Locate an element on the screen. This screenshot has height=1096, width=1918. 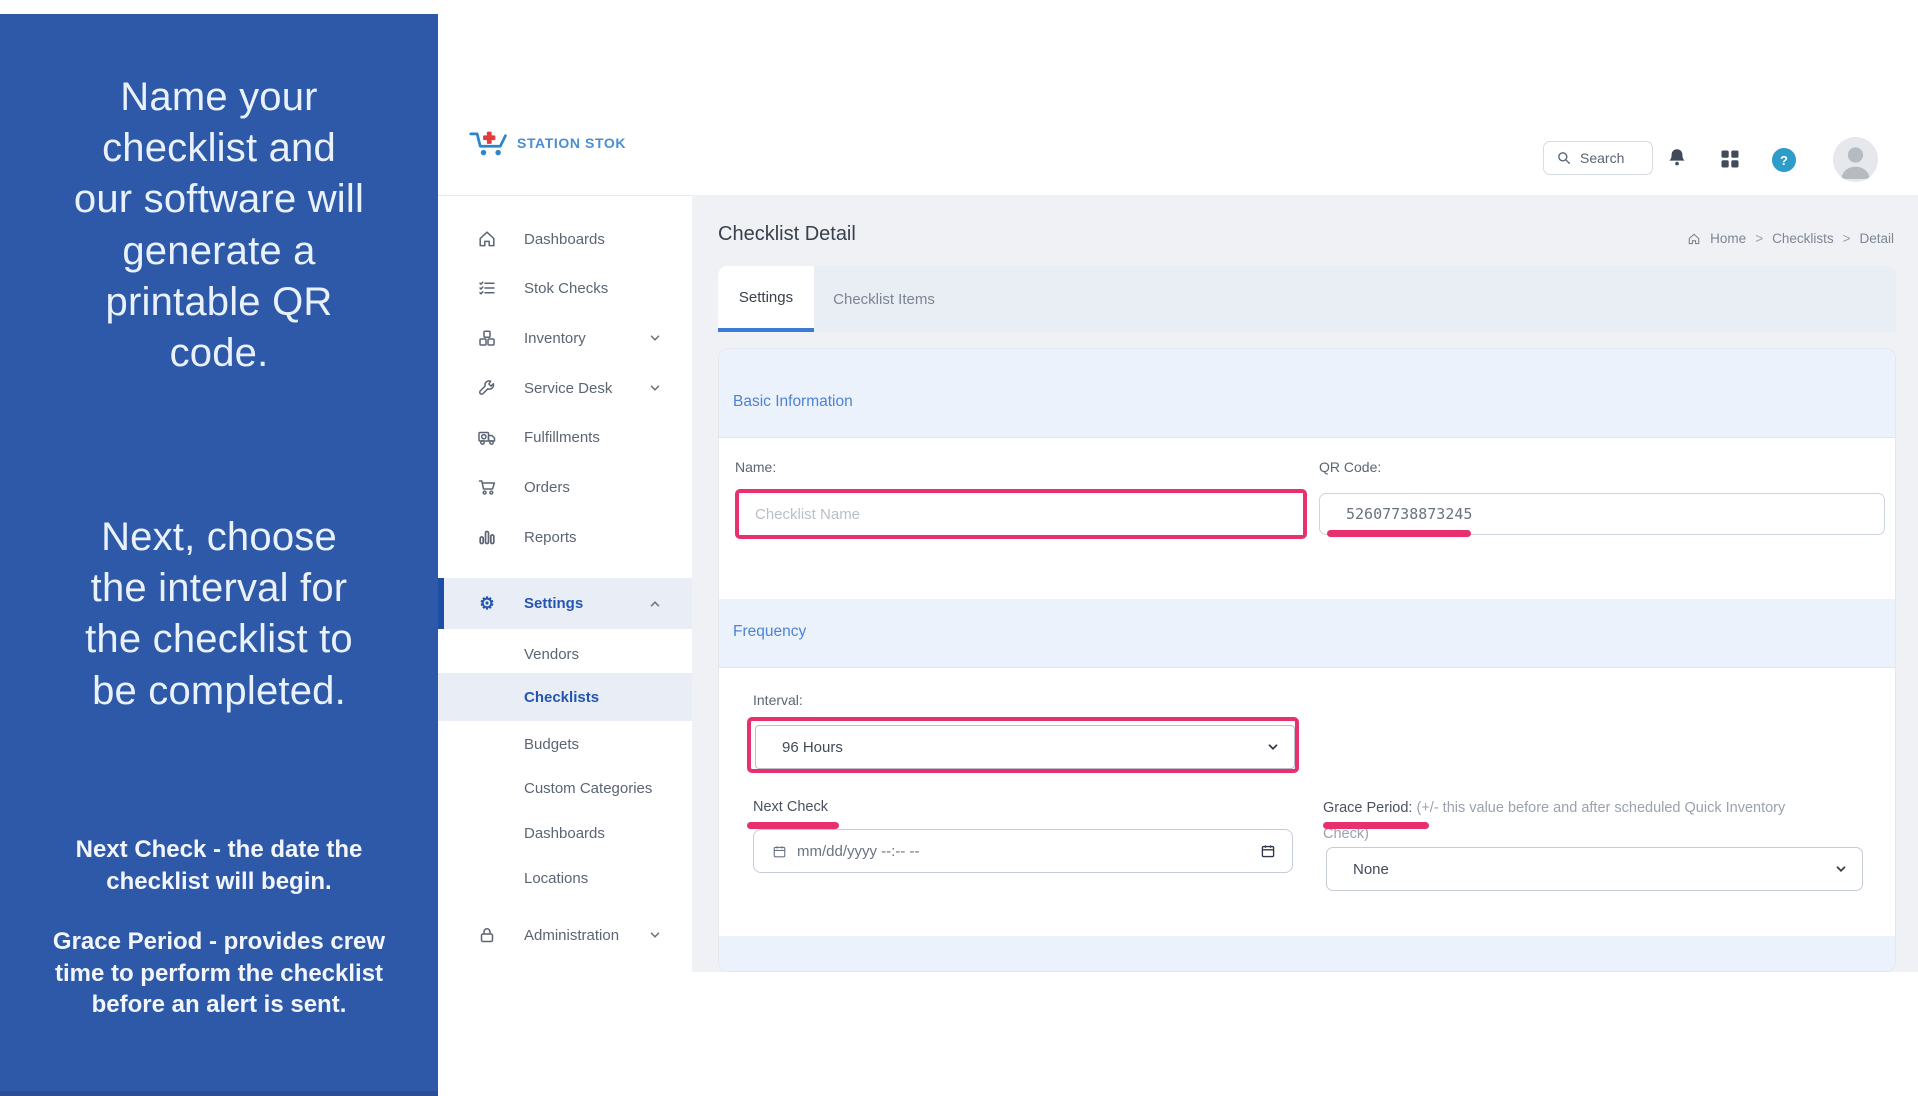
notifications-bell-icon is located at coordinates (1677, 158).